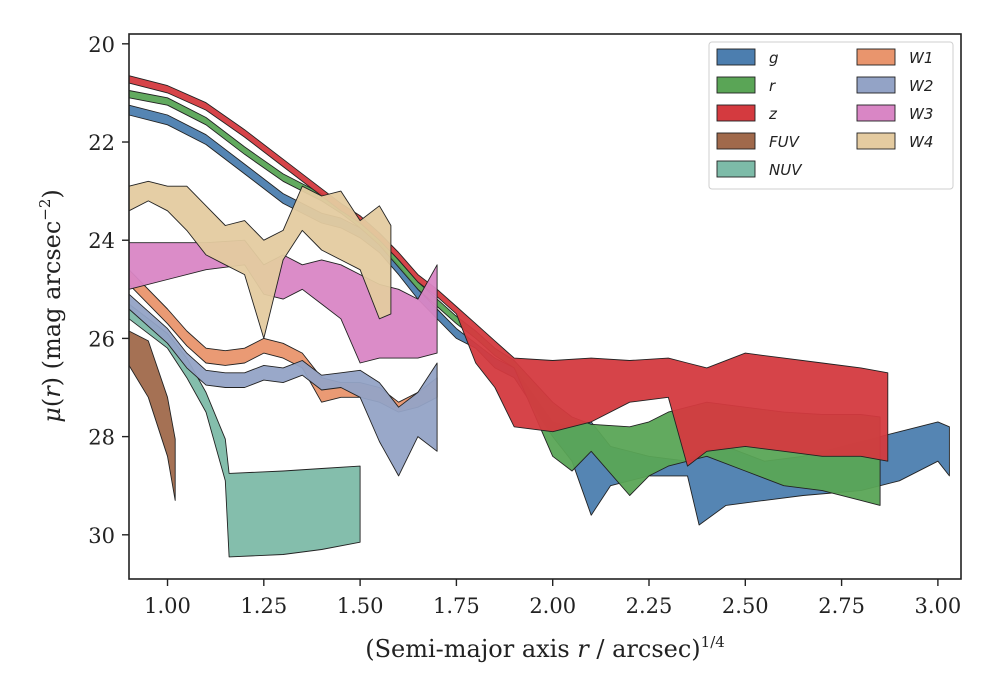  Describe the element at coordinates (786, 170) in the screenshot. I see `legend-label-nuv: NUV` at that location.